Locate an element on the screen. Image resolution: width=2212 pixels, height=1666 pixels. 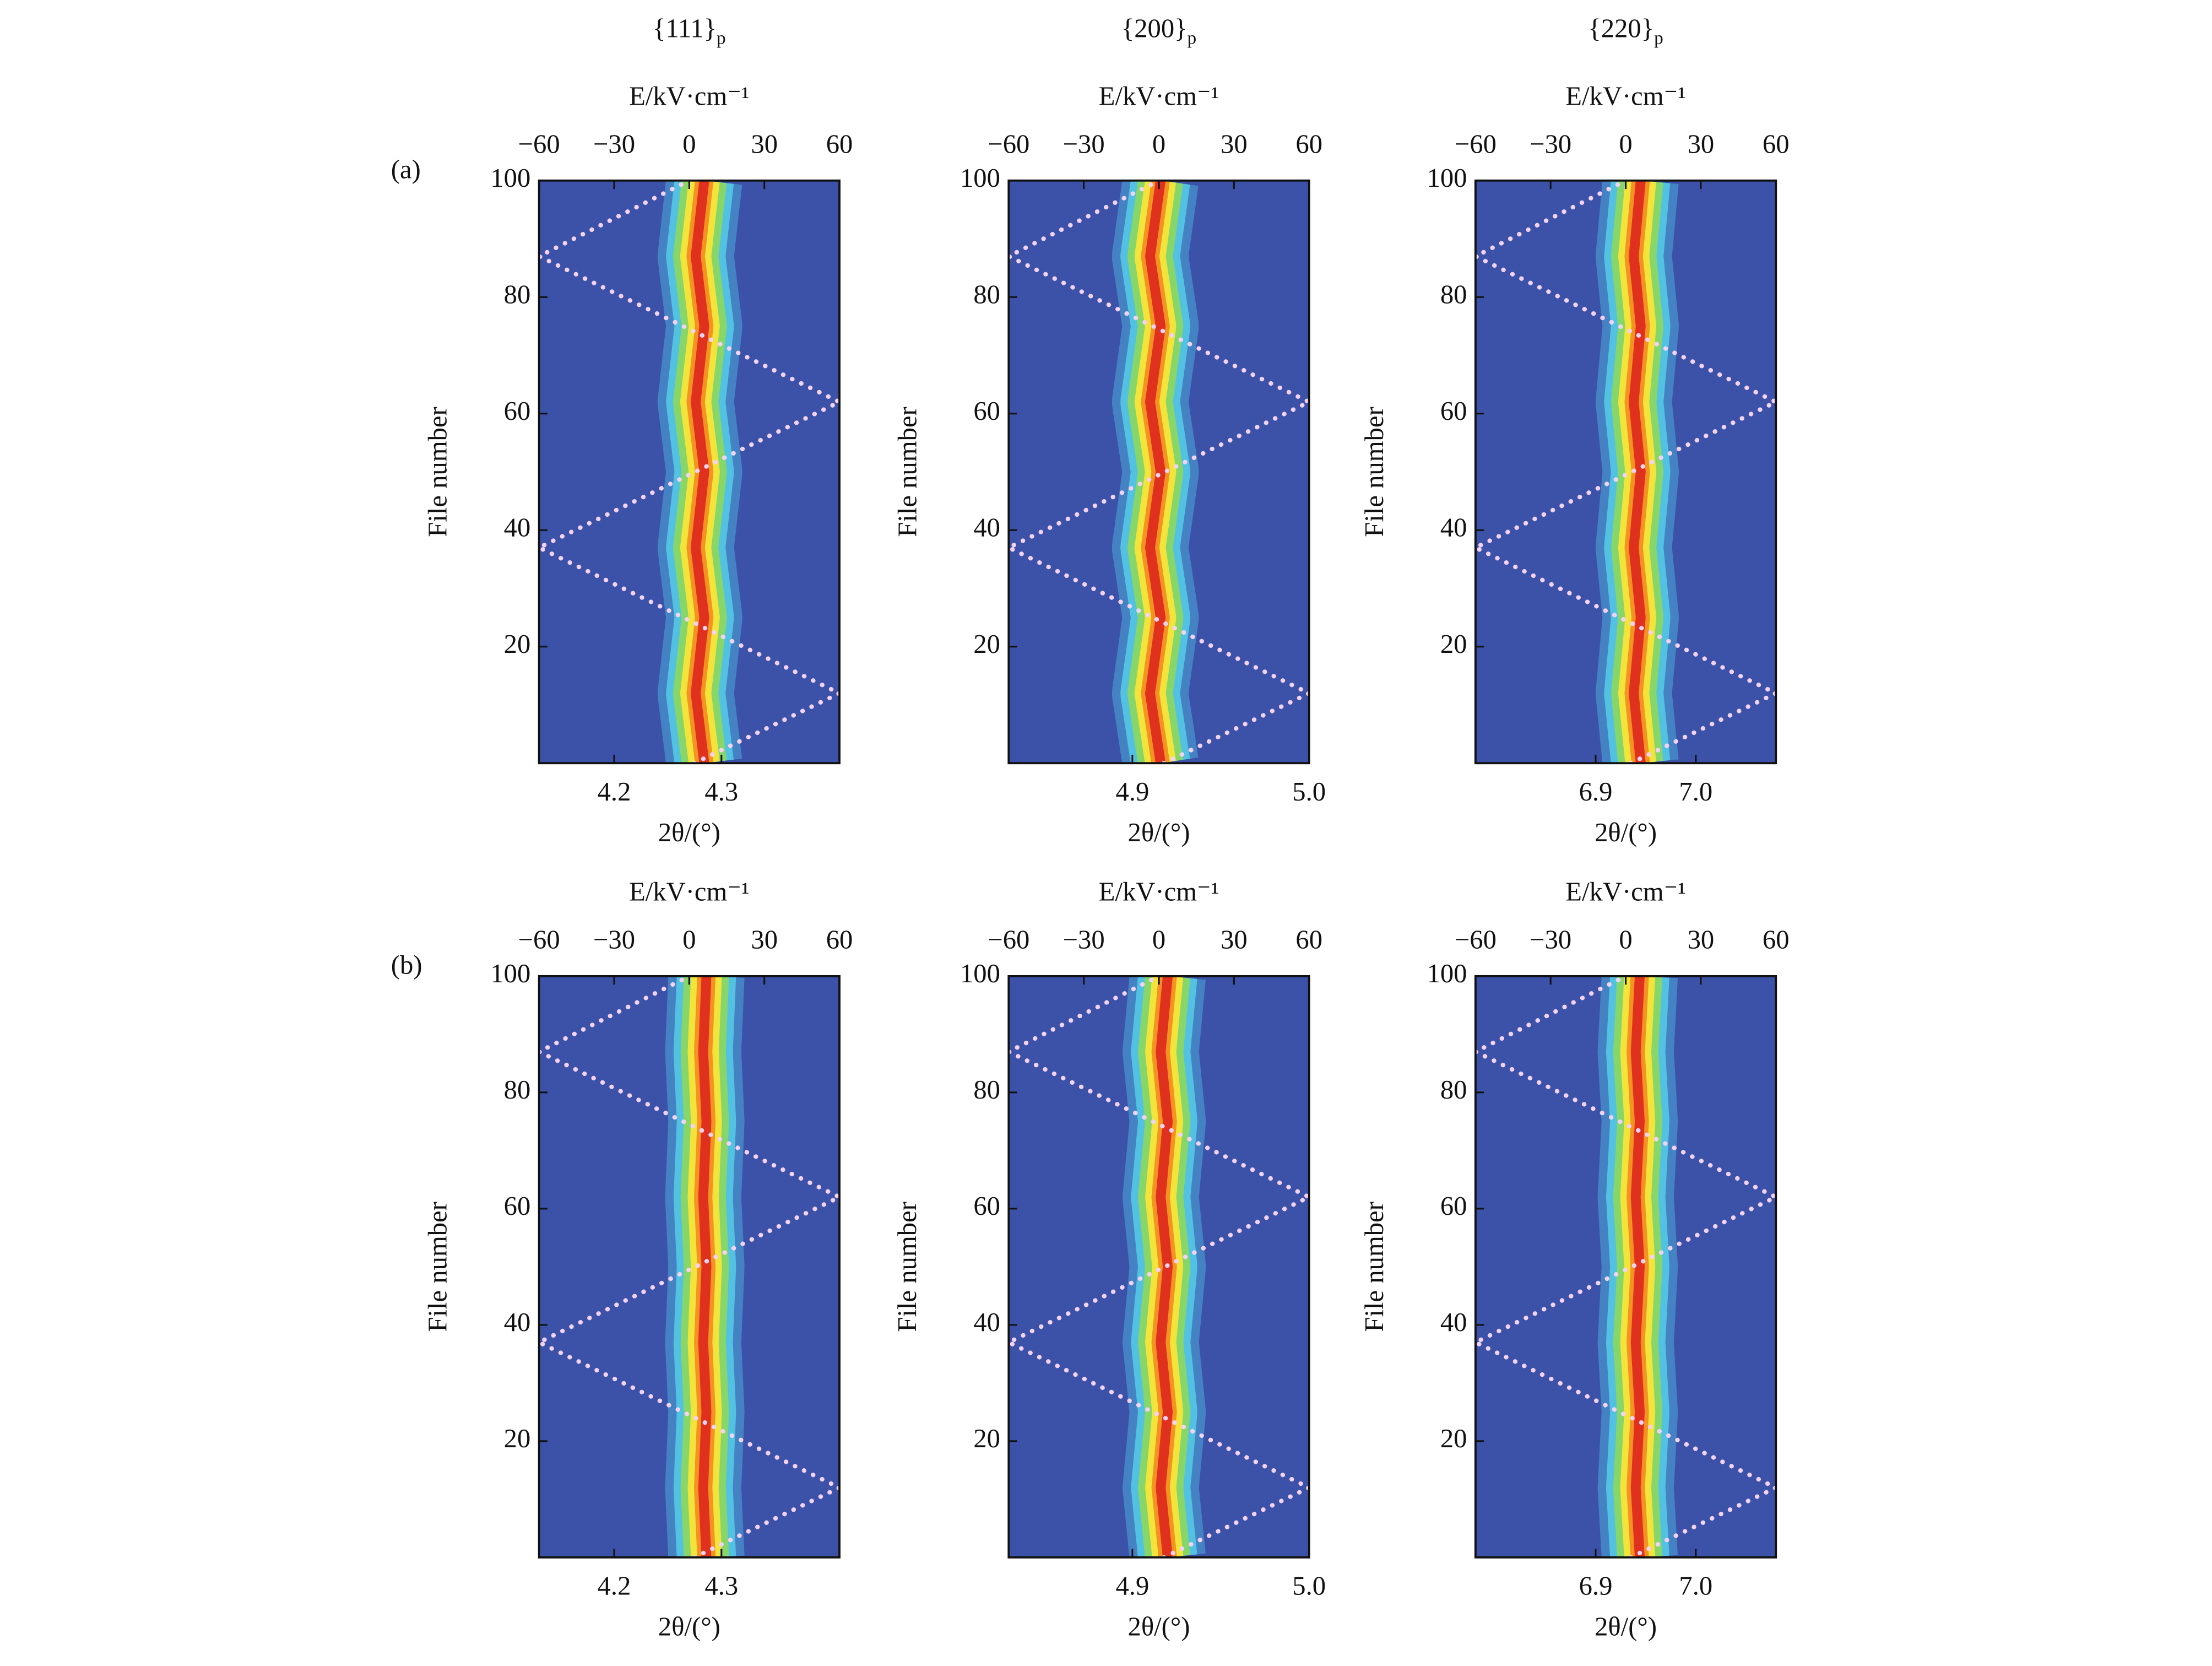
panel-title-main: {220} is located at coordinates (1621, 29).